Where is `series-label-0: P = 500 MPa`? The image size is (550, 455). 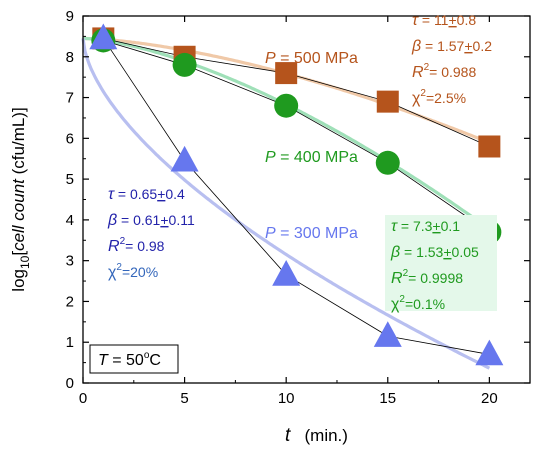
series-label-0: P = 500 MPa is located at coordinates (311, 58).